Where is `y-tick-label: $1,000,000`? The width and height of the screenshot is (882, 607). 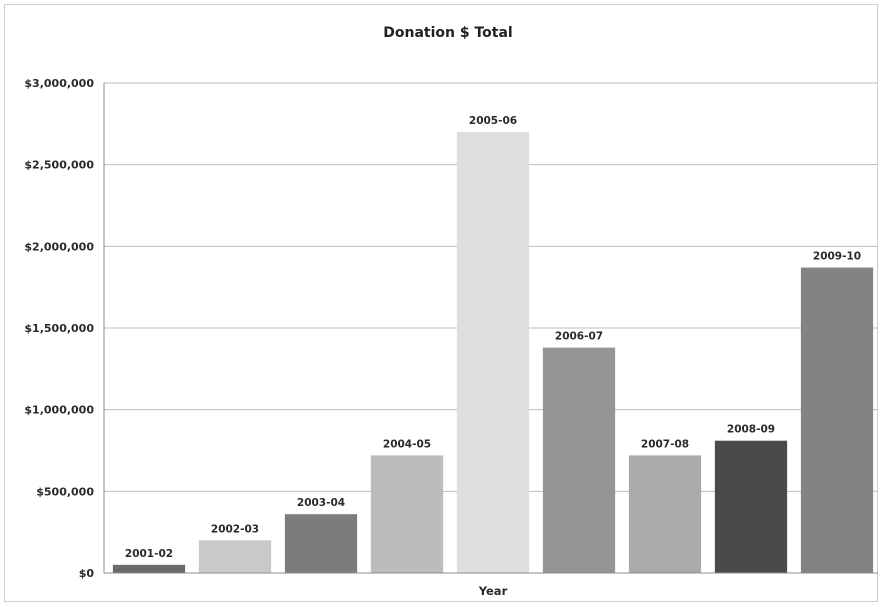
y-tick-label: $1,000,000 is located at coordinates (59, 410).